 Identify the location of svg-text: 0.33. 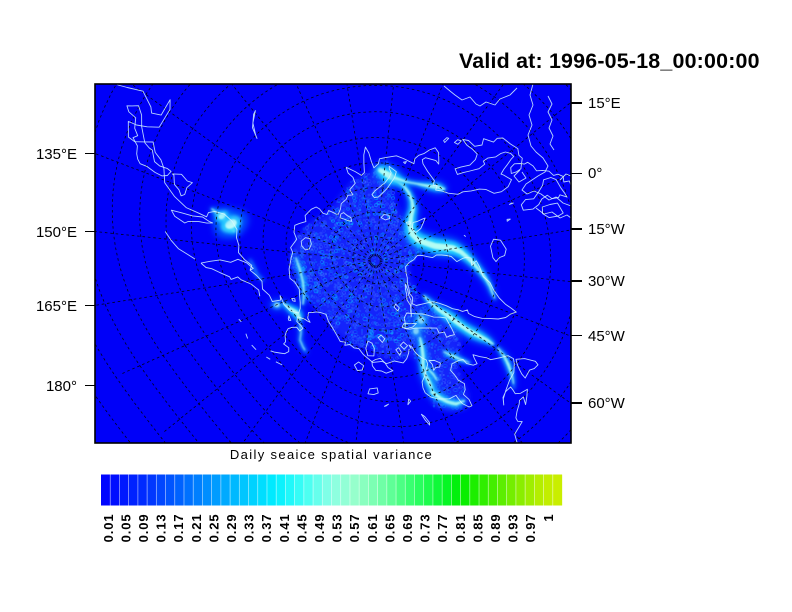
(249, 527).